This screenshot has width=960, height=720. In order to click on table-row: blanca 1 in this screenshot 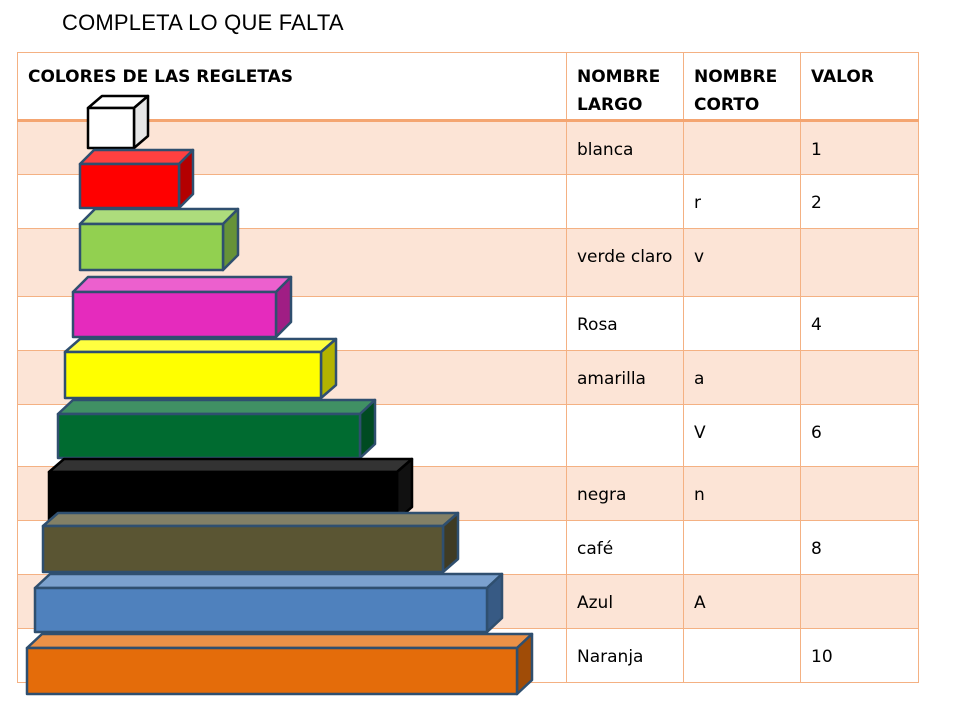, I will do `click(468, 147)`.